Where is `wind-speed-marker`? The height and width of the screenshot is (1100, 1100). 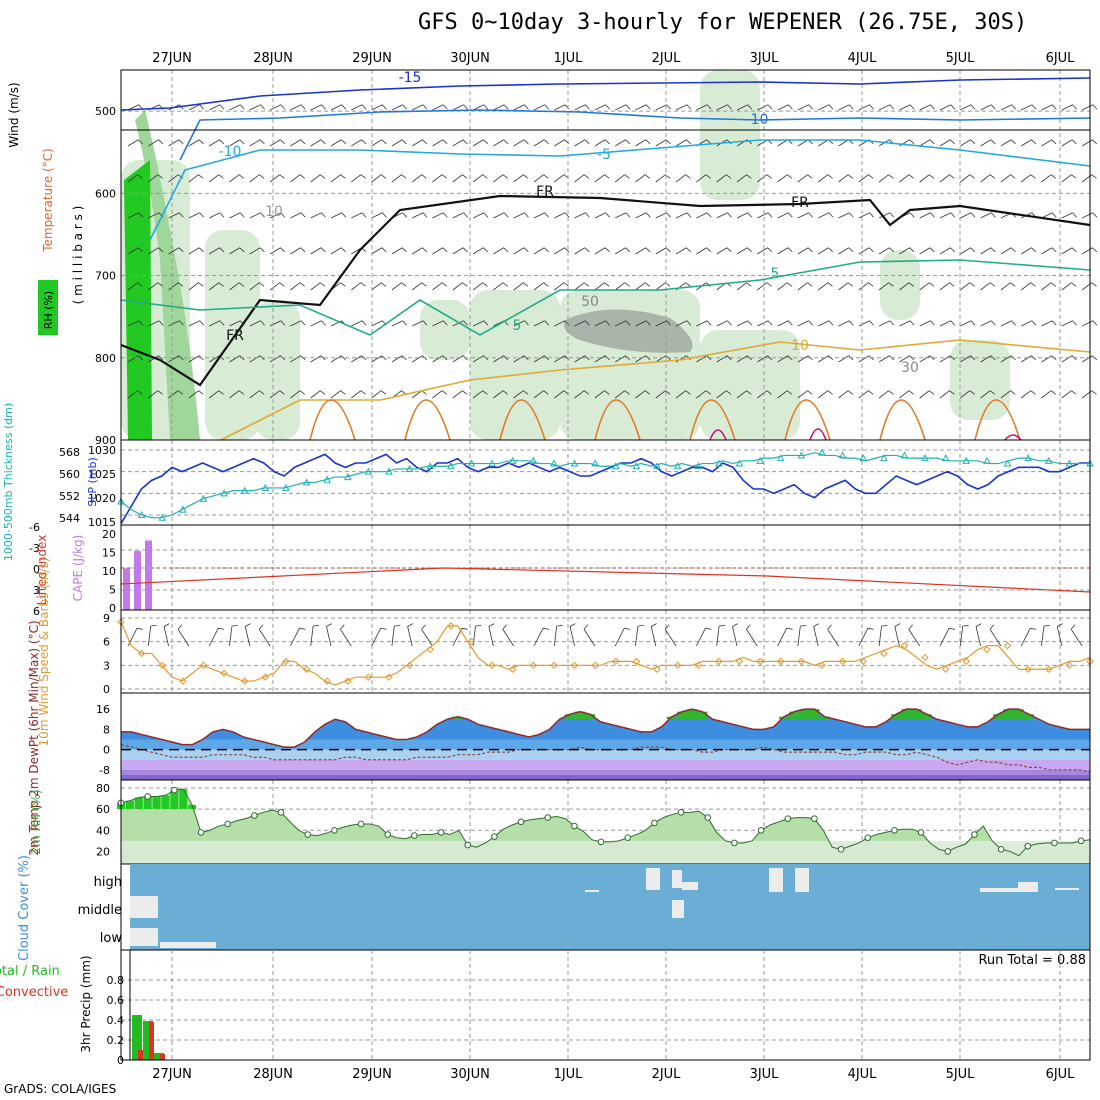 wind-speed-marker is located at coordinates (265, 677).